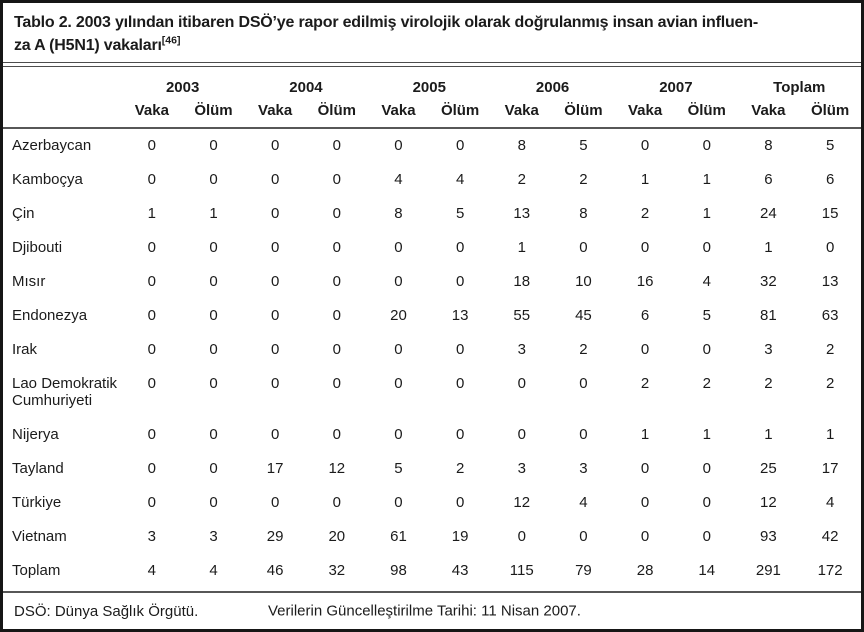 This screenshot has width=864, height=632. I want to click on table-row: Mısır 0 0 0 0 0 0 18 10 16 4 32 13, so click(432, 282).